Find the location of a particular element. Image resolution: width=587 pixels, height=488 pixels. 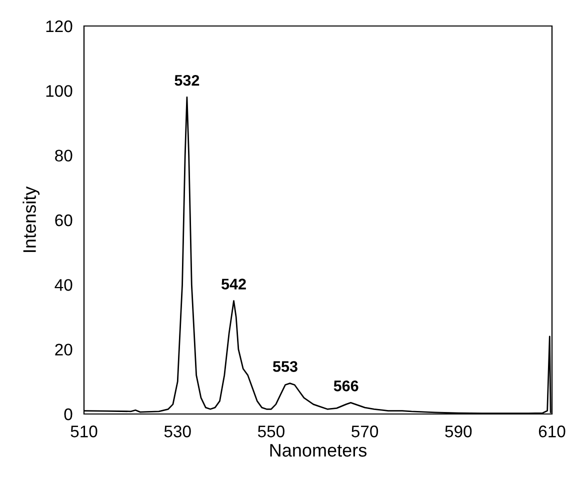

annotation: 566 is located at coordinates (346, 386).